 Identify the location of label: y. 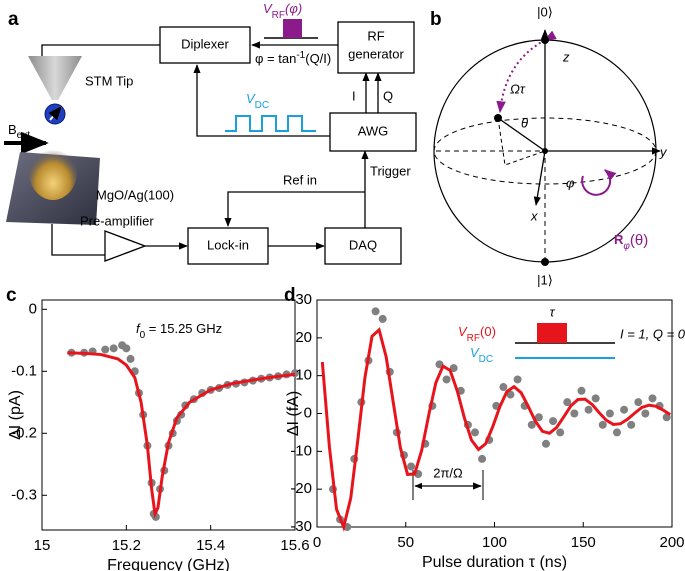
(663, 151).